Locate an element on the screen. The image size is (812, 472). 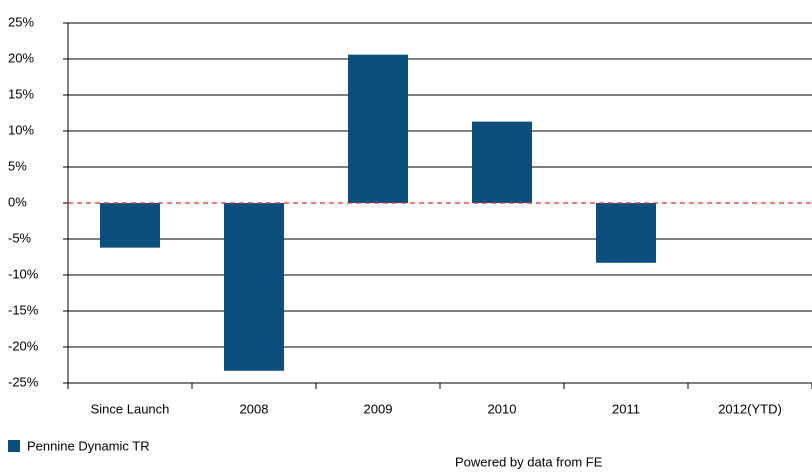
x-tick-label: 2012(YTD) is located at coordinates (750, 408).